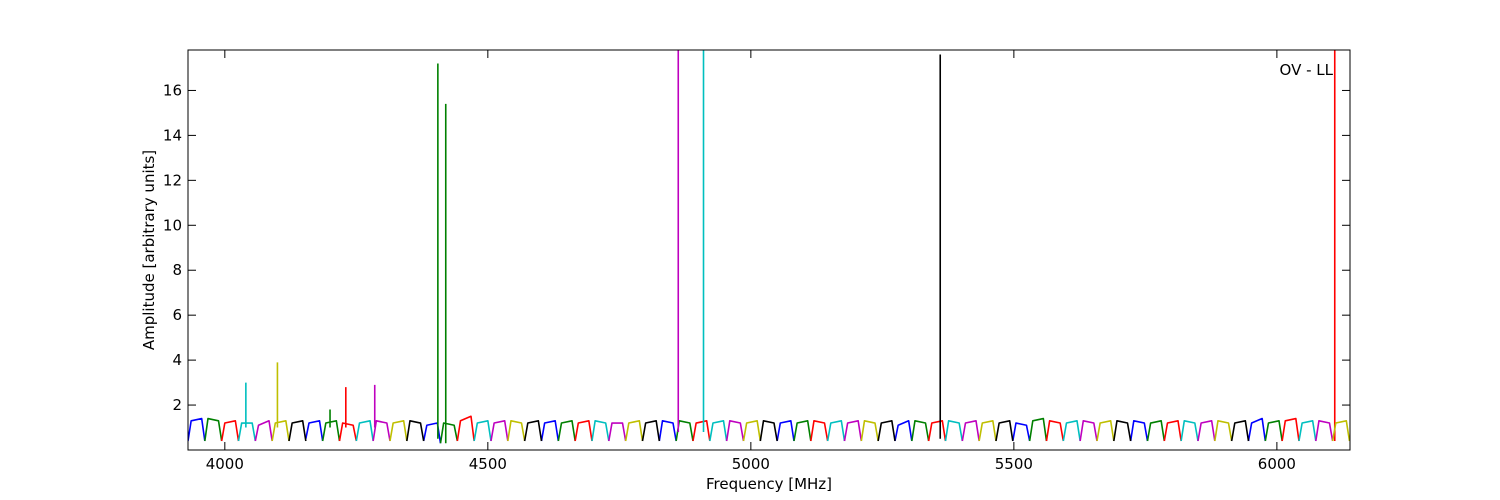 The height and width of the screenshot is (500, 1500). I want to click on x-tick-label: 5000, so click(751, 464).